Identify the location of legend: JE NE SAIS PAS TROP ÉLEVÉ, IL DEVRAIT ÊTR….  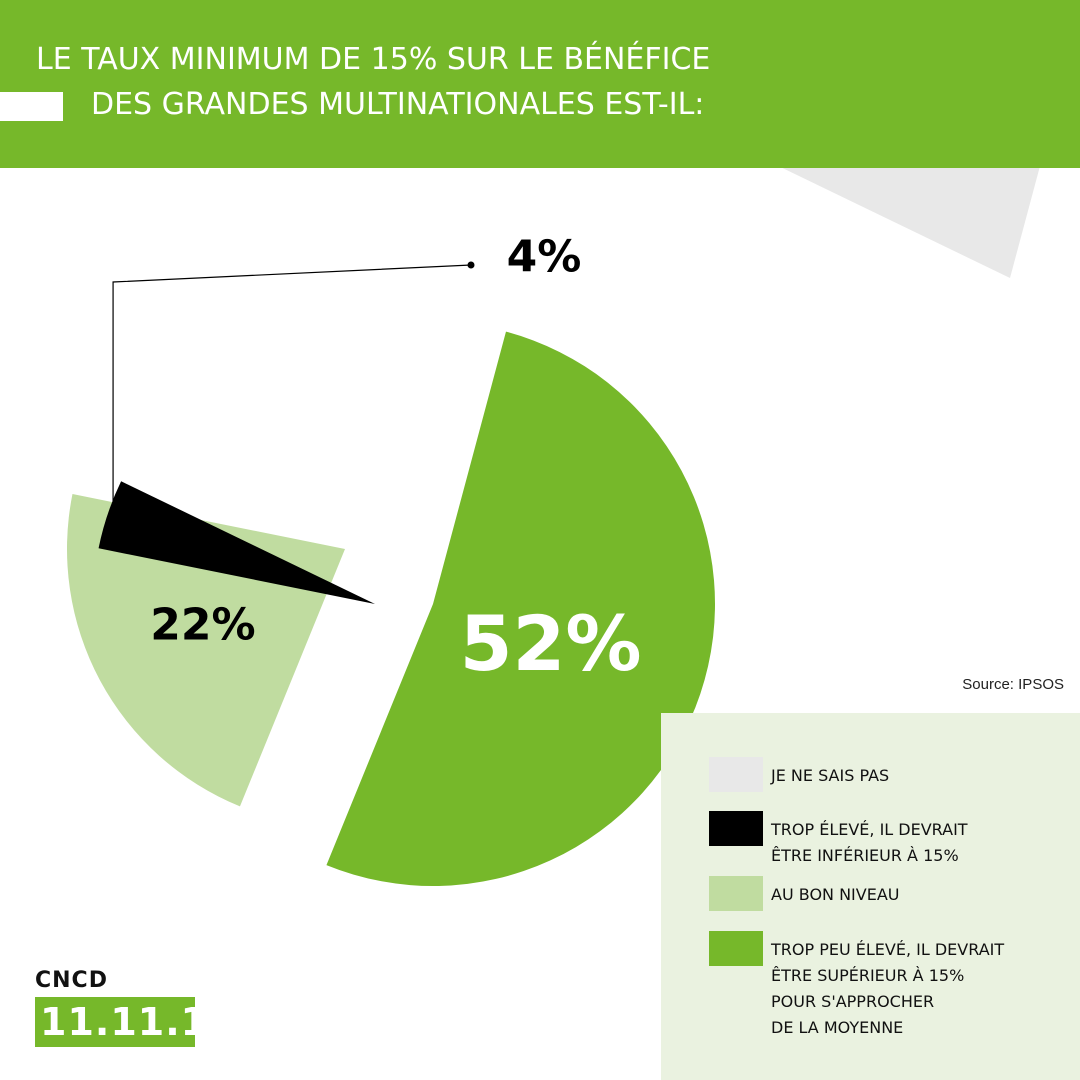
(870, 896).